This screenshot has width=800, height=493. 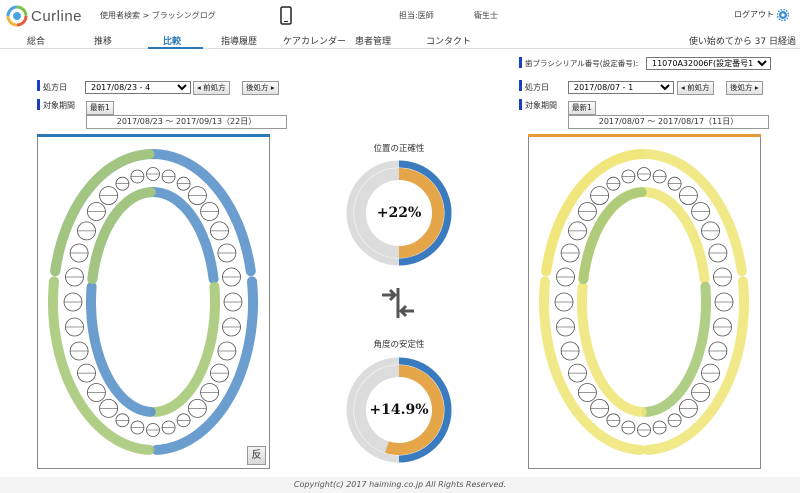 What do you see at coordinates (541, 105) in the screenshot?
I see `right-period-label: 対象期間` at bounding box center [541, 105].